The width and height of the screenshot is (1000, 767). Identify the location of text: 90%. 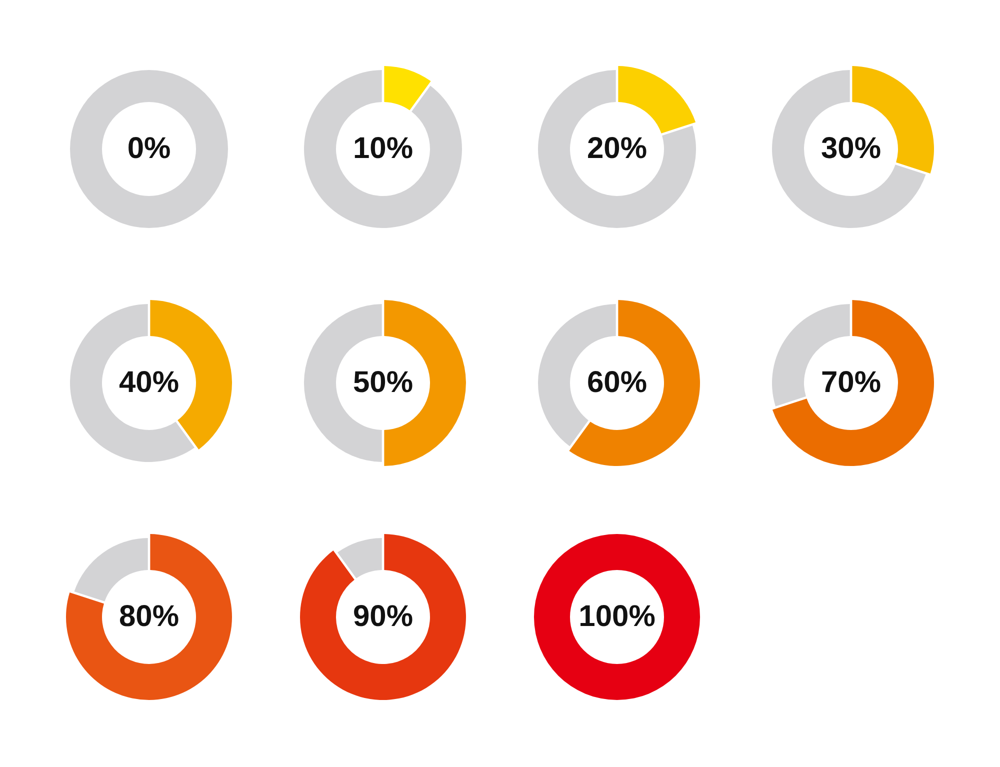
(383, 616).